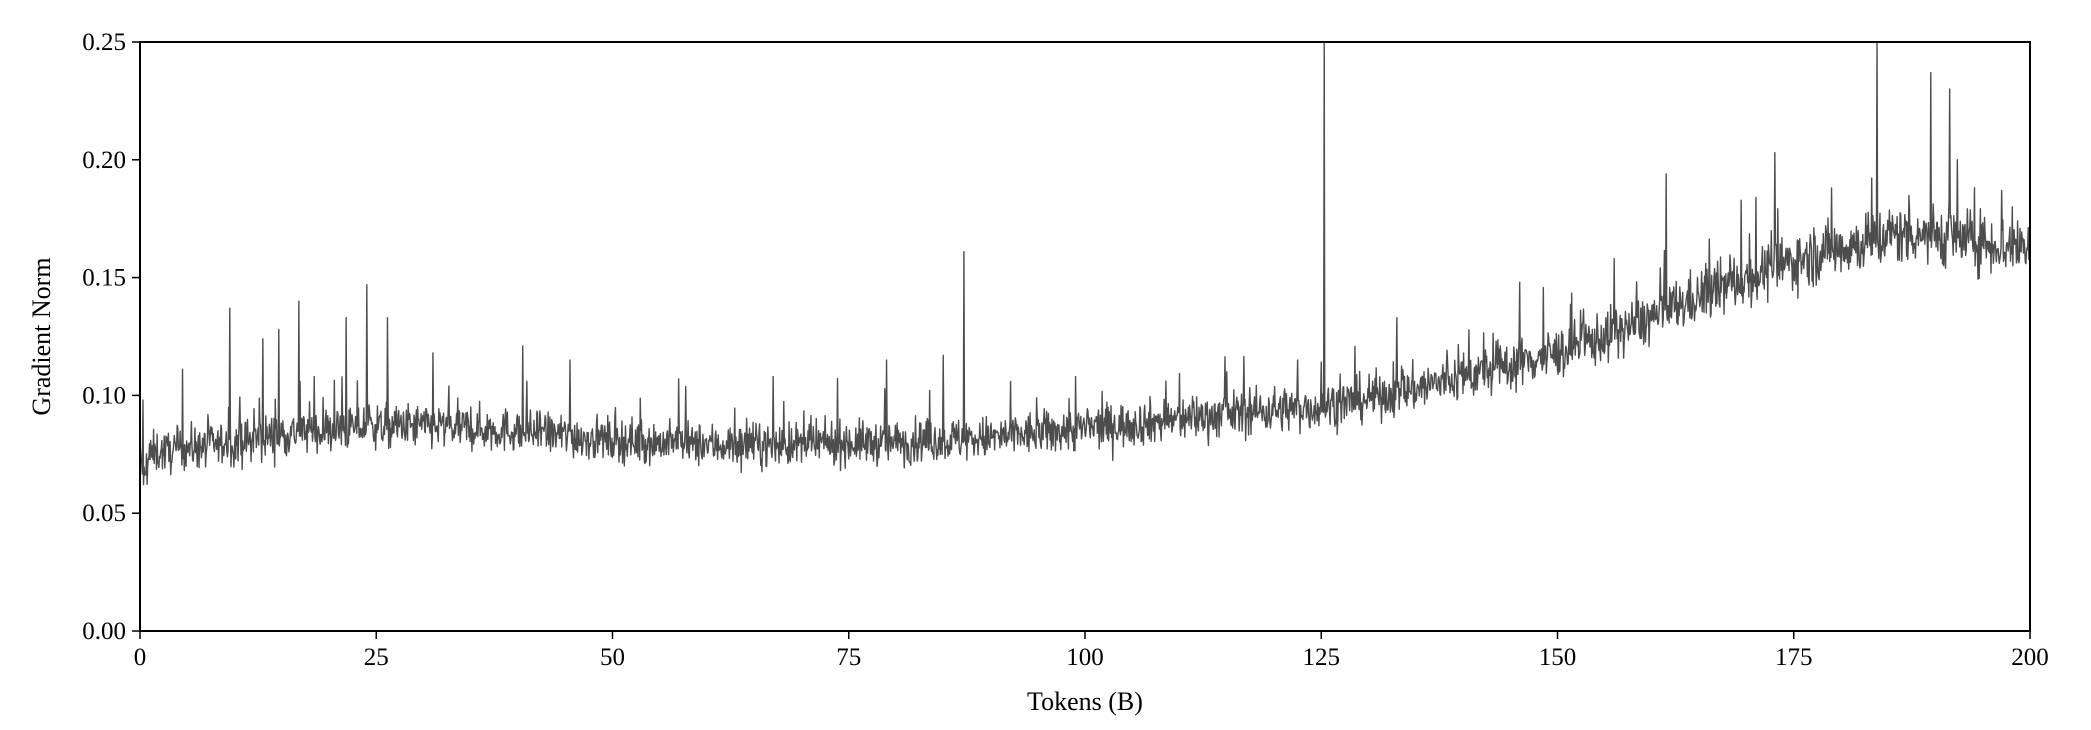 The height and width of the screenshot is (730, 2091). Describe the element at coordinates (104, 395) in the screenshot. I see `y-tick-label: 0.10` at that location.